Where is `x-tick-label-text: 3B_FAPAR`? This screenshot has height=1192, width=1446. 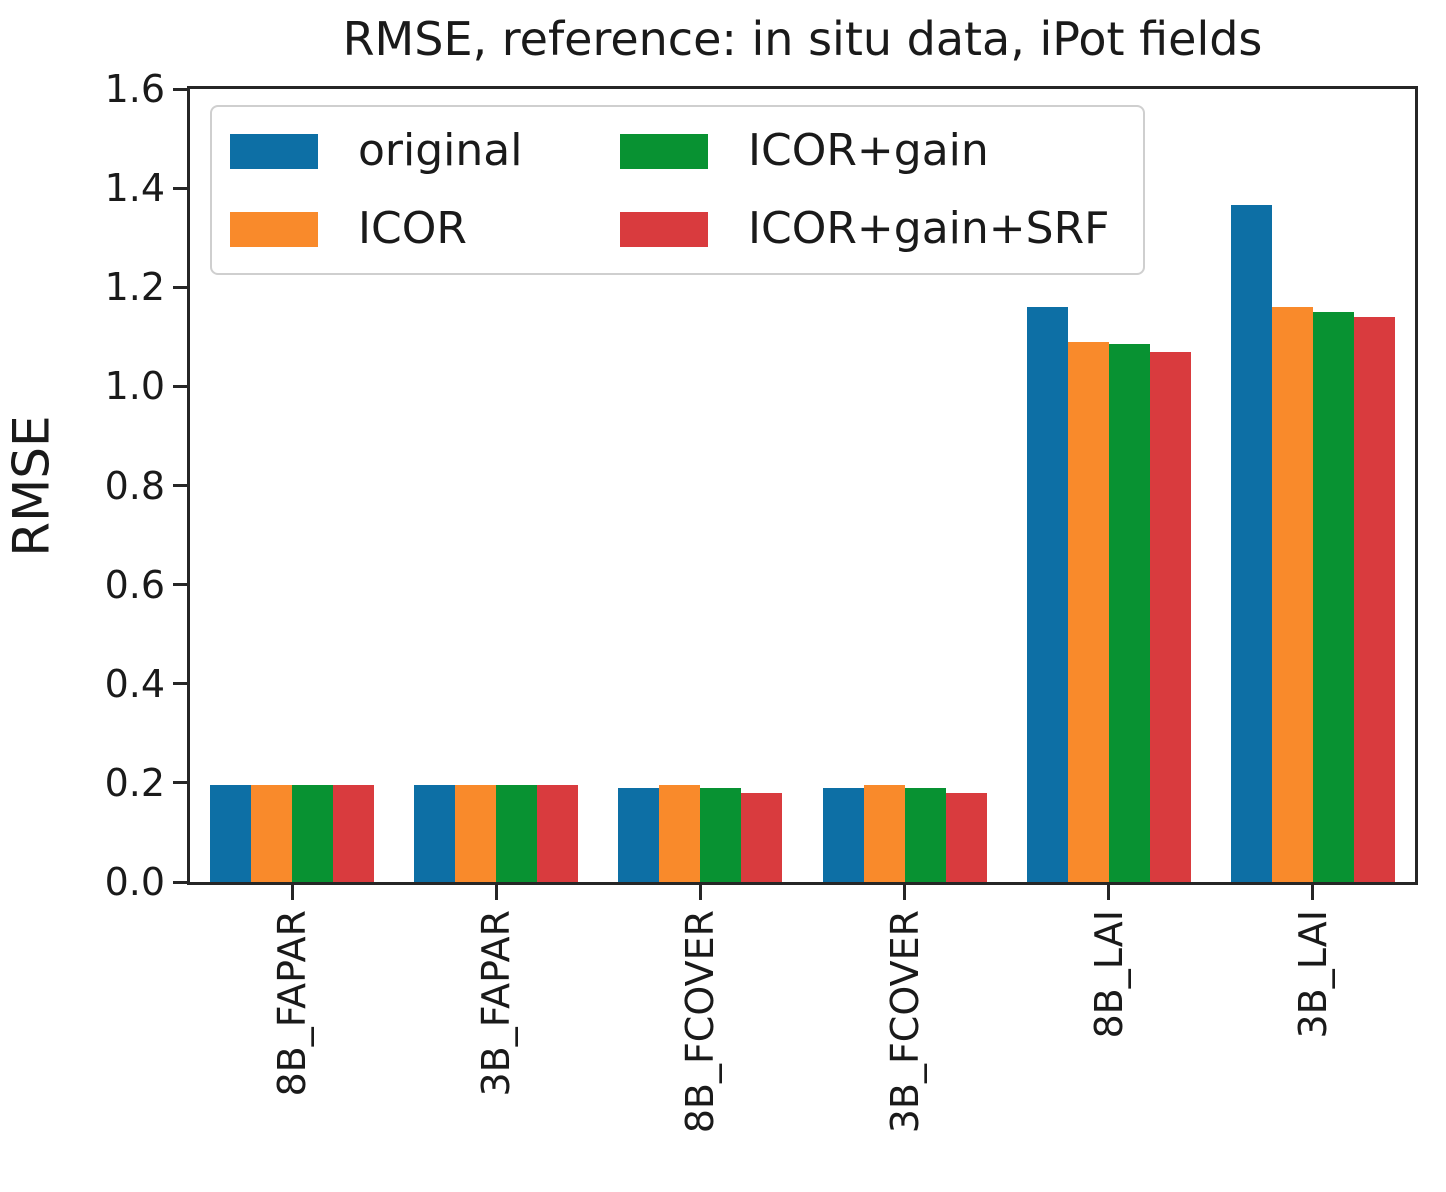
x-tick-label-text: 3B_FAPAR is located at coordinates (496, 1003).